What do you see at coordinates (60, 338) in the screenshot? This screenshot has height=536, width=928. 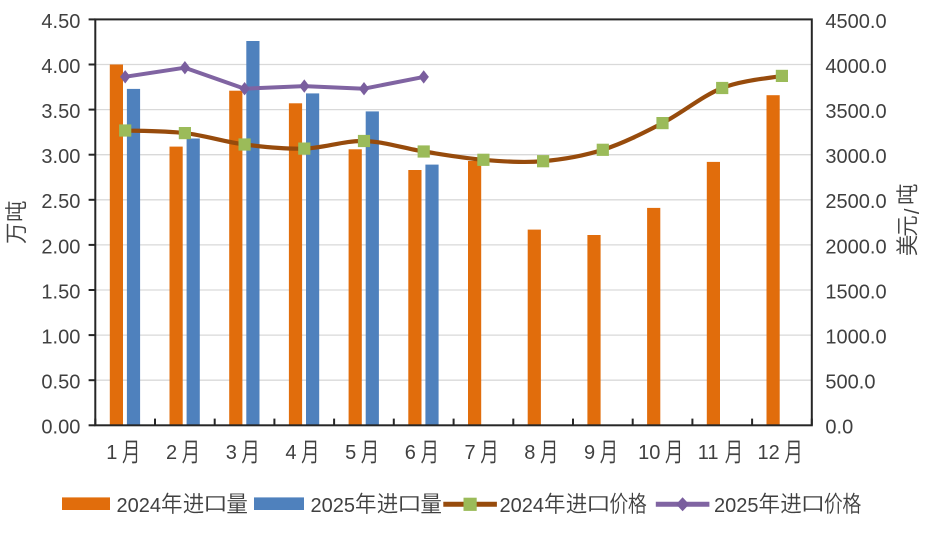 I see `svg-text: 1.00` at bounding box center [60, 338].